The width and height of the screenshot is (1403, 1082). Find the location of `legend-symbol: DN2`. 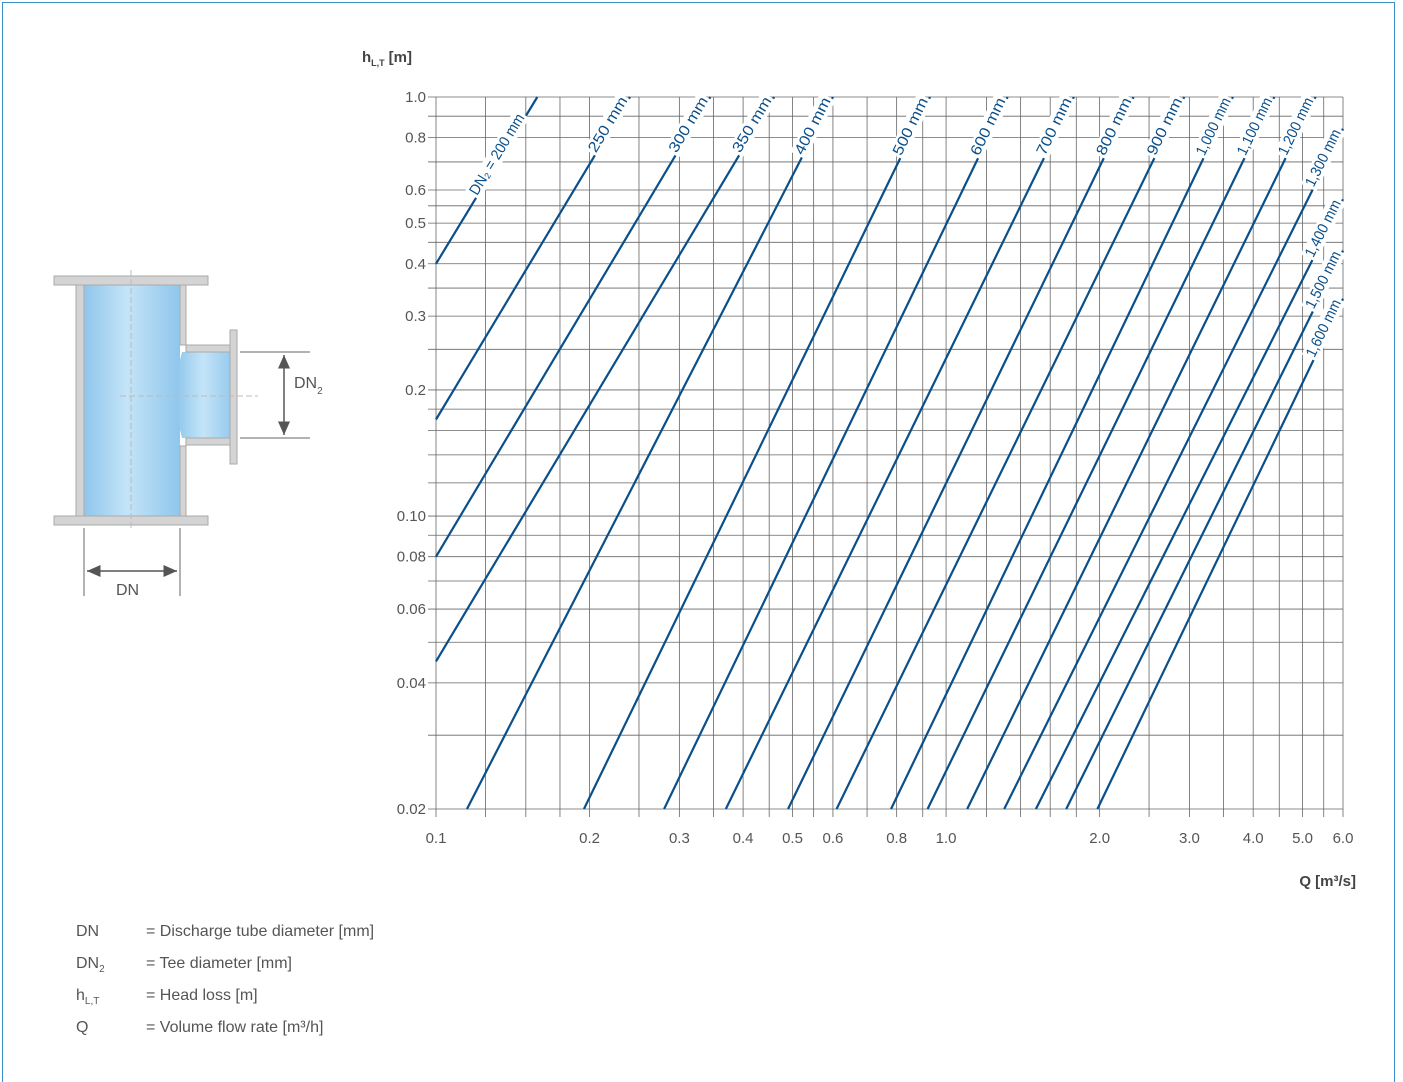

legend-symbol: DN2 is located at coordinates (90, 965).